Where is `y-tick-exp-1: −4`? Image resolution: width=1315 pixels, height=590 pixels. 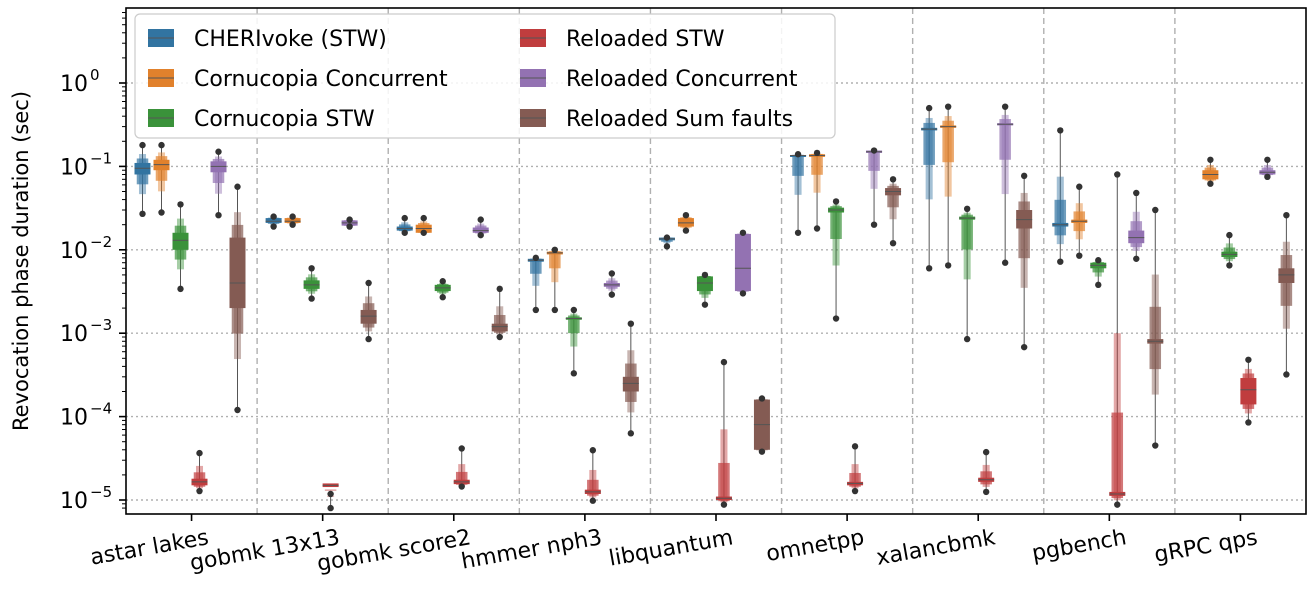 y-tick-exp-1: −4 is located at coordinates (101, 409).